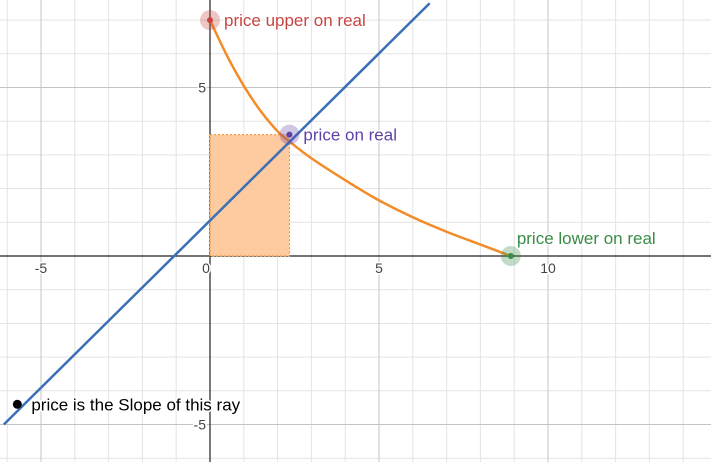 The width and height of the screenshot is (711, 462). I want to click on y-tick-label: -5, so click(200, 425).